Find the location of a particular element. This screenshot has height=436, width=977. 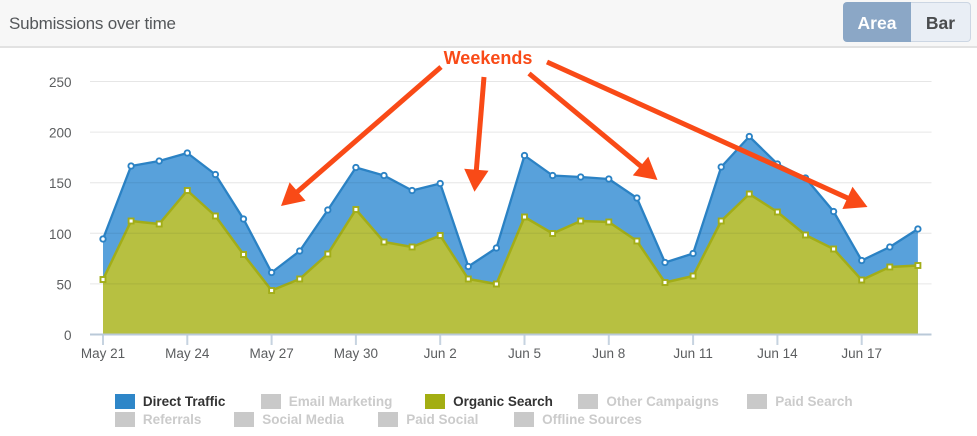

svg-text: Weekends is located at coordinates (488, 58).